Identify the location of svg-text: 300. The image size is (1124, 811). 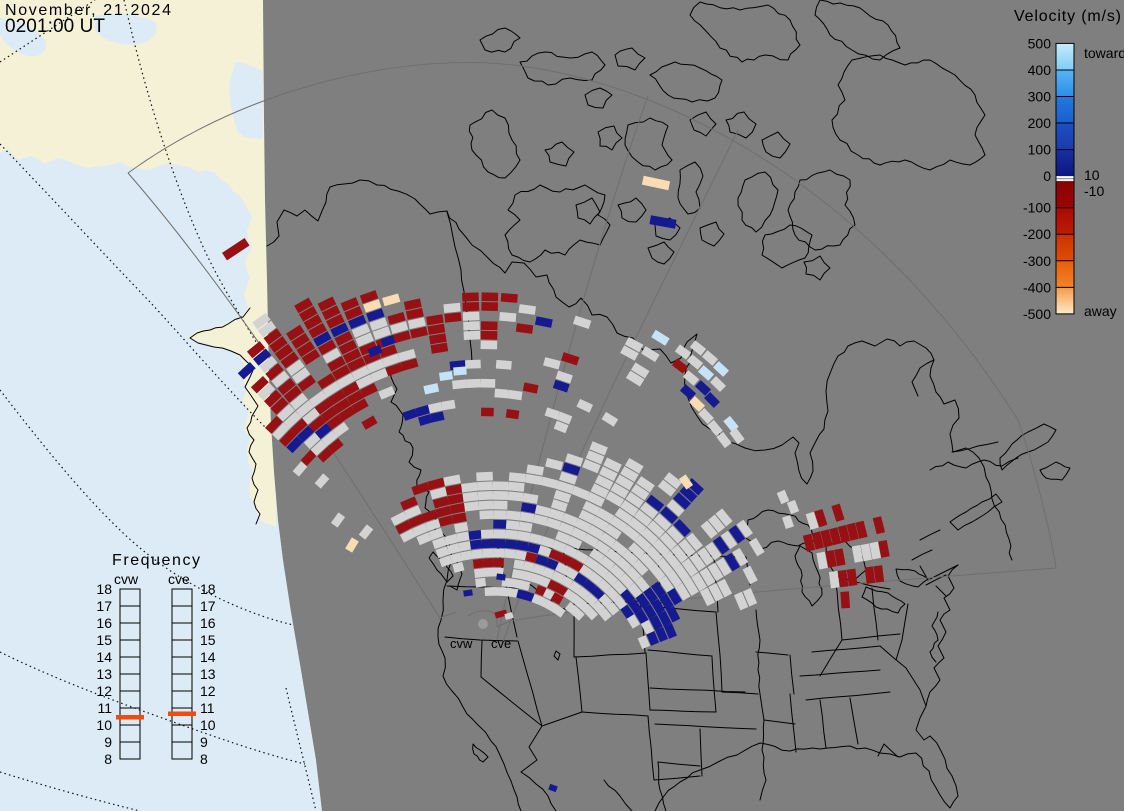
(1040, 97).